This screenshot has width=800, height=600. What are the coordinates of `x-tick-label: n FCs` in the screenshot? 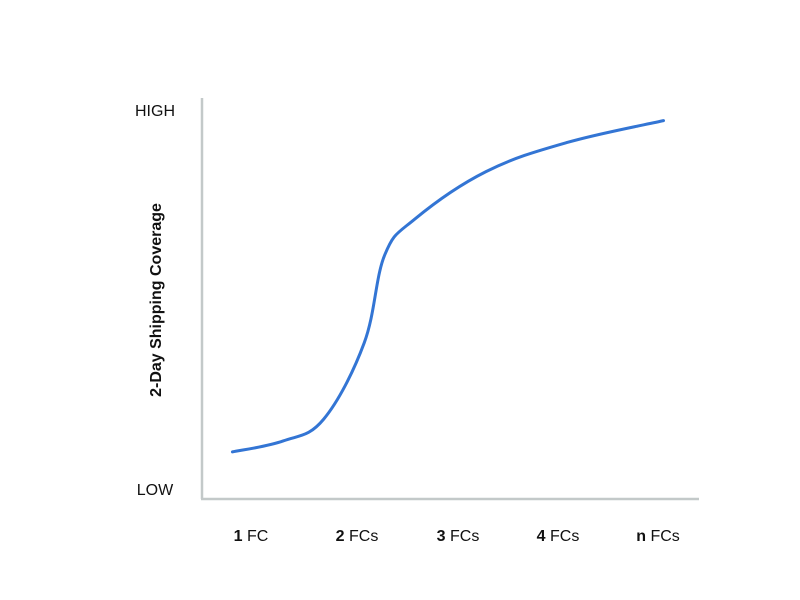 It's located at (658, 536).